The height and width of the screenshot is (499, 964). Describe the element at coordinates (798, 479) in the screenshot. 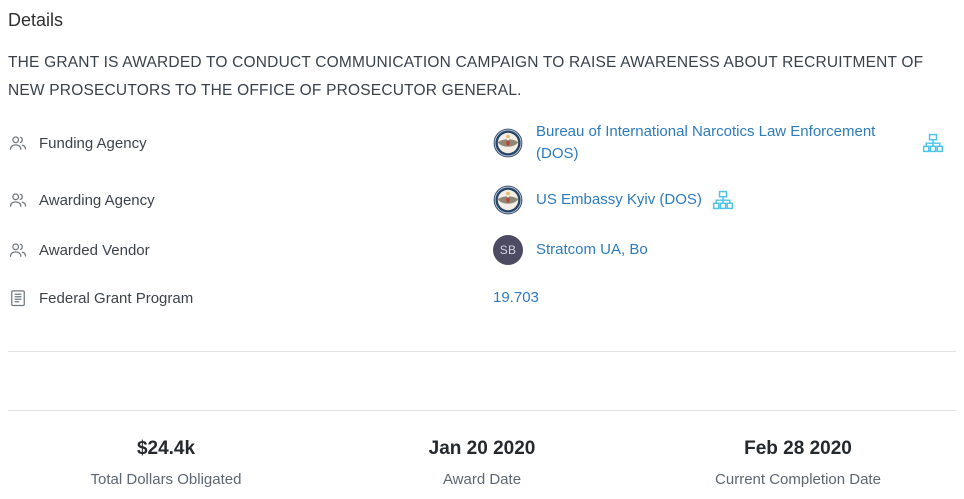

I see `stat-label: Current Completion Date` at that location.